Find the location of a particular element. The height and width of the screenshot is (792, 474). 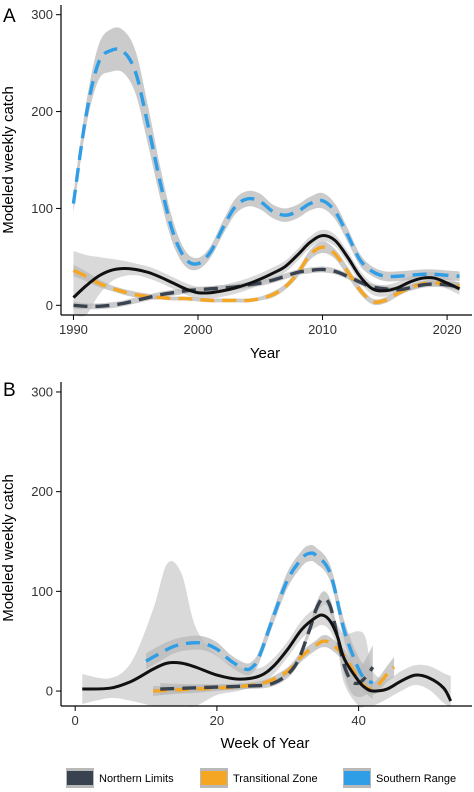

panel-b-line-southern-range is located at coordinates (259, 618).